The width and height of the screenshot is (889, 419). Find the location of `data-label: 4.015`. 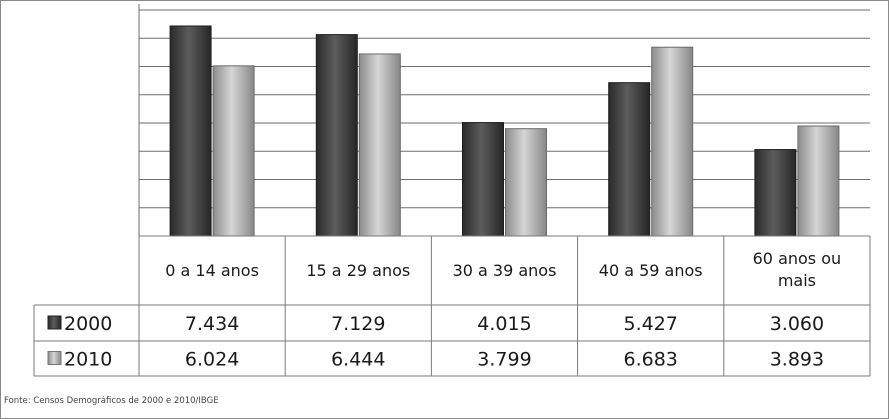

data-label: 4.015 is located at coordinates (504, 324).